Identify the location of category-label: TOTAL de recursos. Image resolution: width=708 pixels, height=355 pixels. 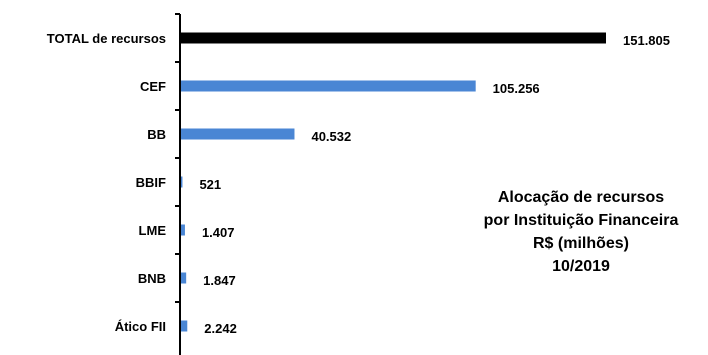
(106, 38).